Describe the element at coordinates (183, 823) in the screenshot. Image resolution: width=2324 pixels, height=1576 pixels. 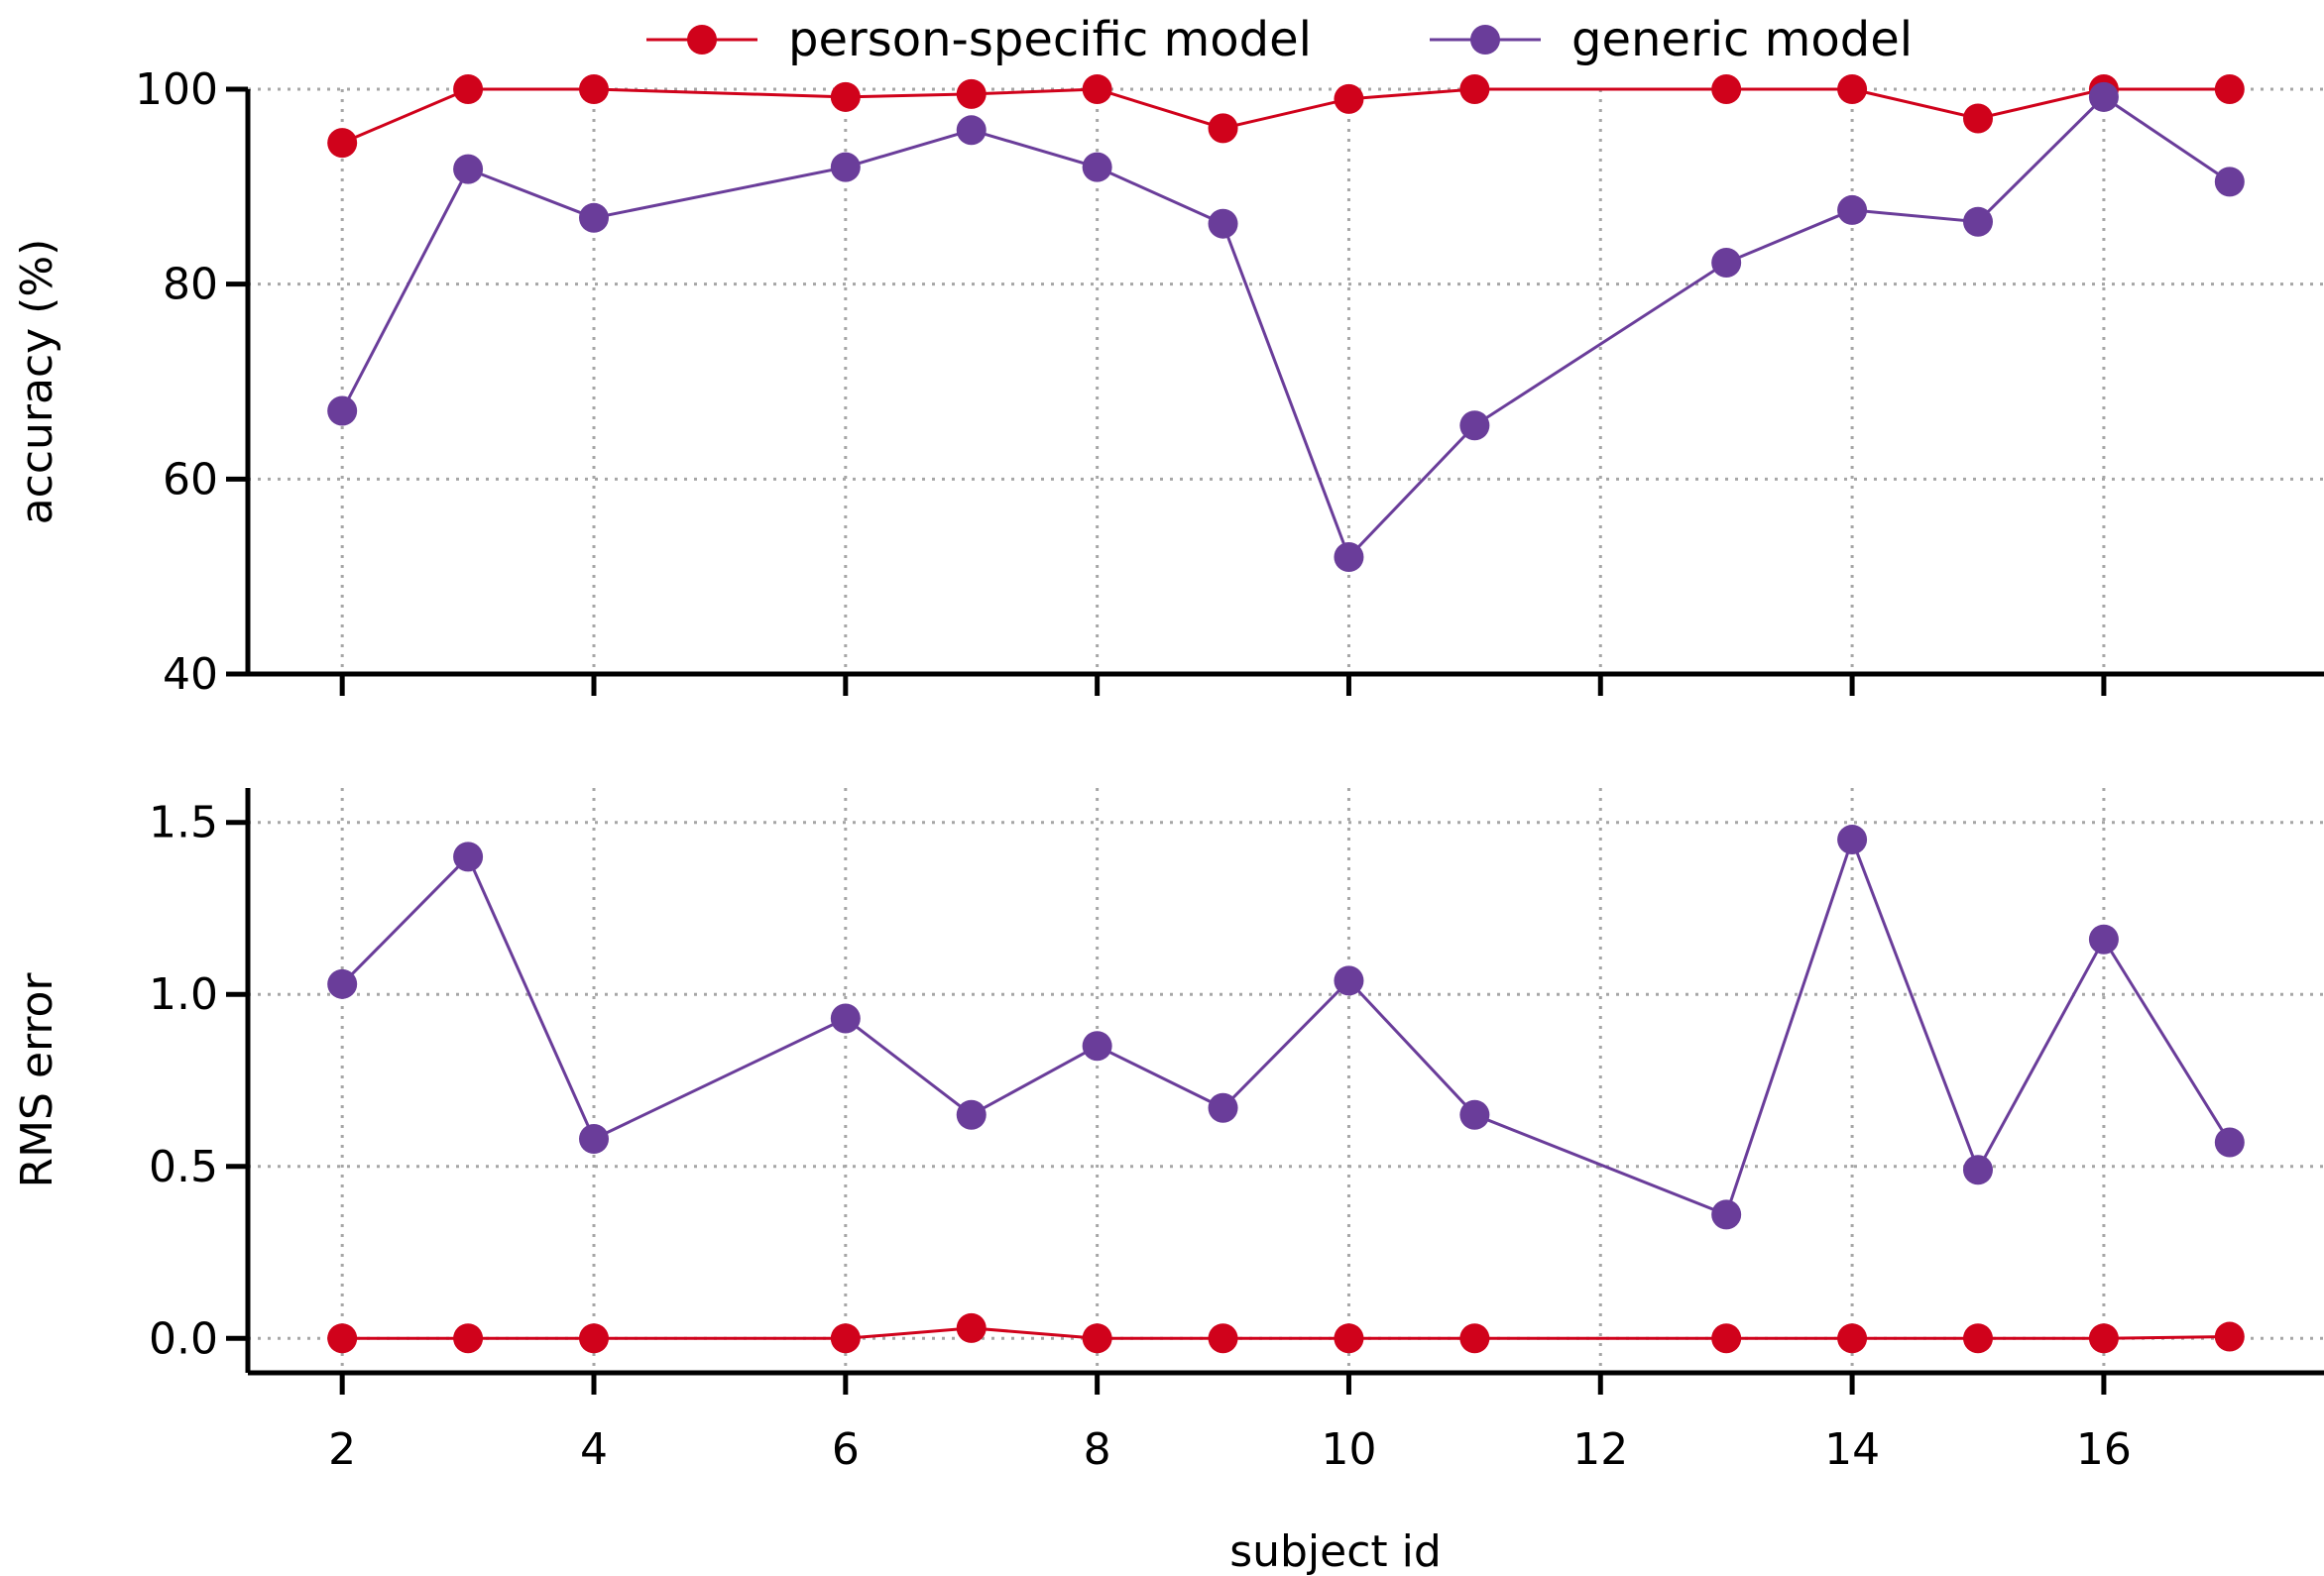
I see `y-tick-label-3: 1.5` at that location.